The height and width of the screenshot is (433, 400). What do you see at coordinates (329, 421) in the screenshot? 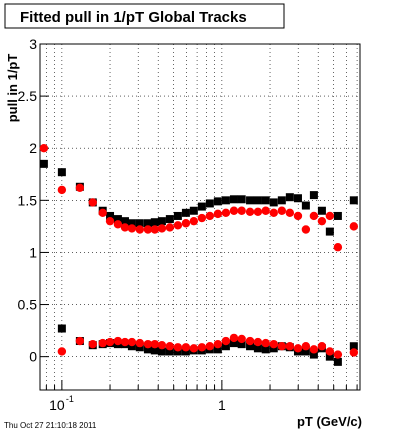
I see `x-axis-label: pT (GeV/c)` at bounding box center [329, 421].